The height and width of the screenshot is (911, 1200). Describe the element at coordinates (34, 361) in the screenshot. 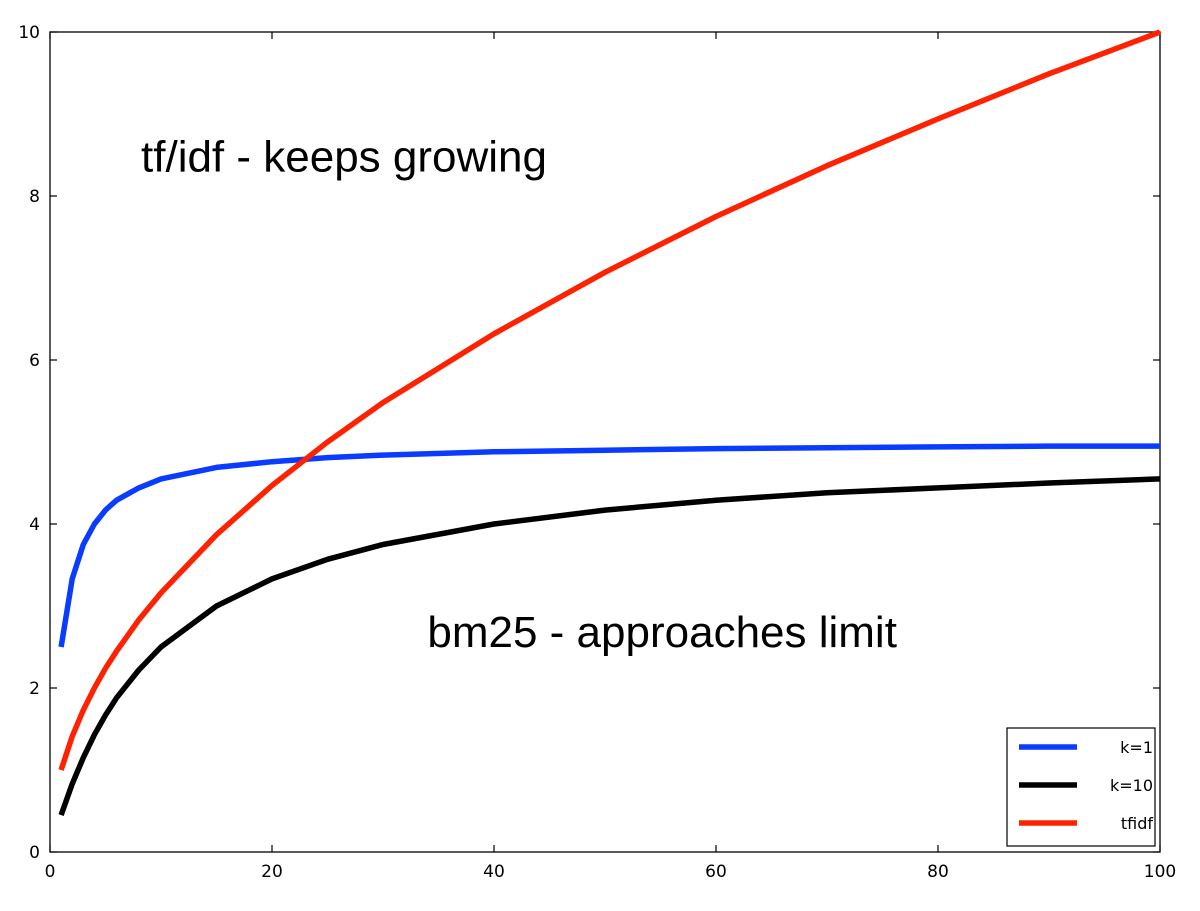

I see `y-tick-label: 6` at that location.